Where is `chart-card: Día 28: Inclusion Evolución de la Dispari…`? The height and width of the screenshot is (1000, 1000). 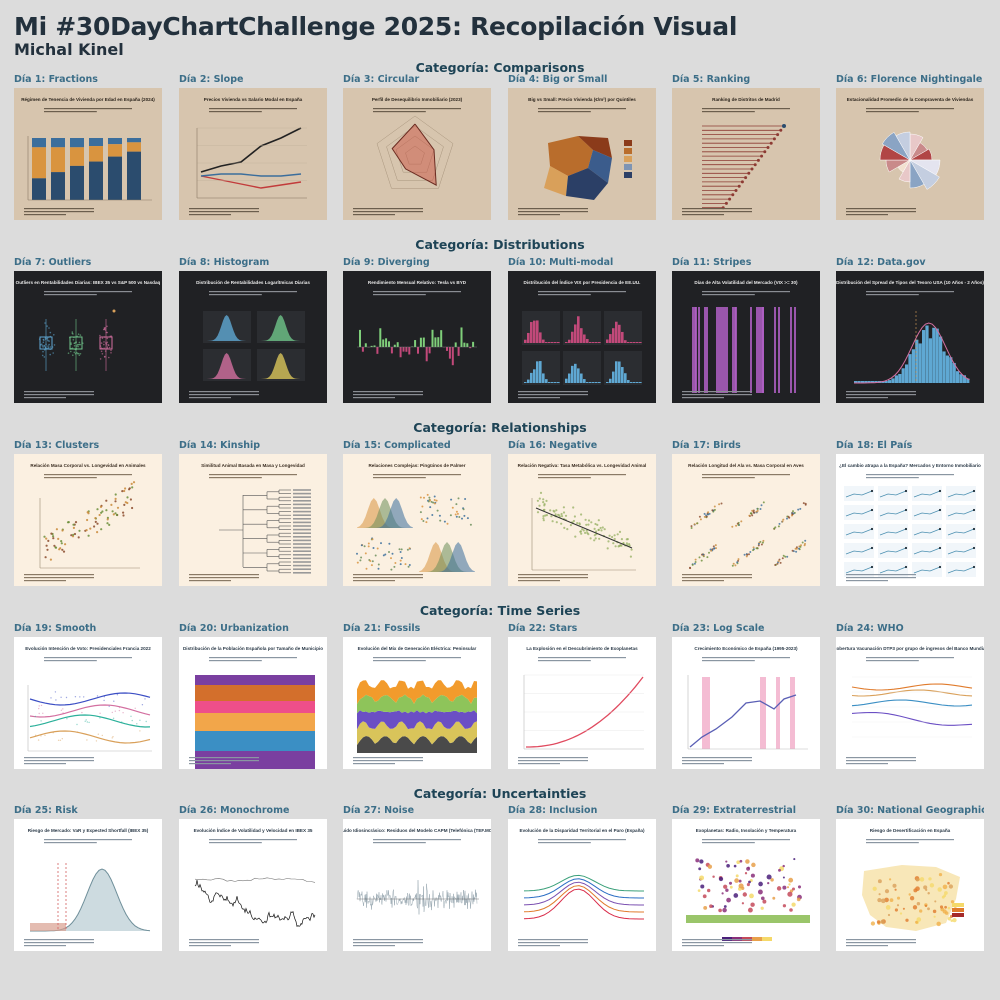
chart-card: Día 28: Inclusion Evolución de la Dispari… is located at coordinates (582, 877).